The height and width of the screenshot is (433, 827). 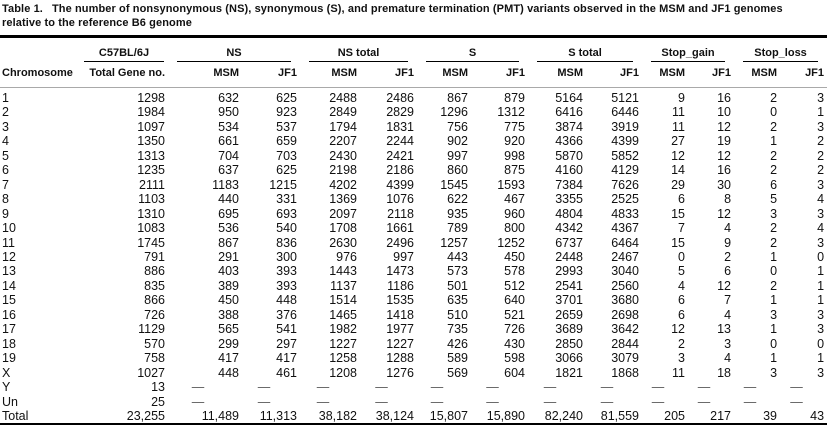 I want to click on table-row: 4 1350 661 659 2207 2244 902 920 4366 4399 27 19 1 2, so click(x=413, y=141).